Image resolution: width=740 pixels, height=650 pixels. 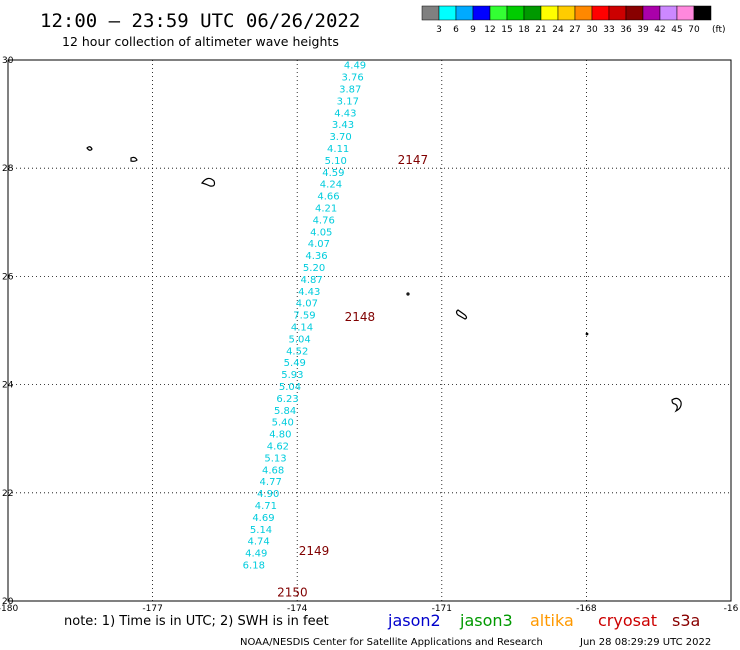 What do you see at coordinates (592, 30) in the screenshot?
I see `legend-label: 30` at bounding box center [592, 30].